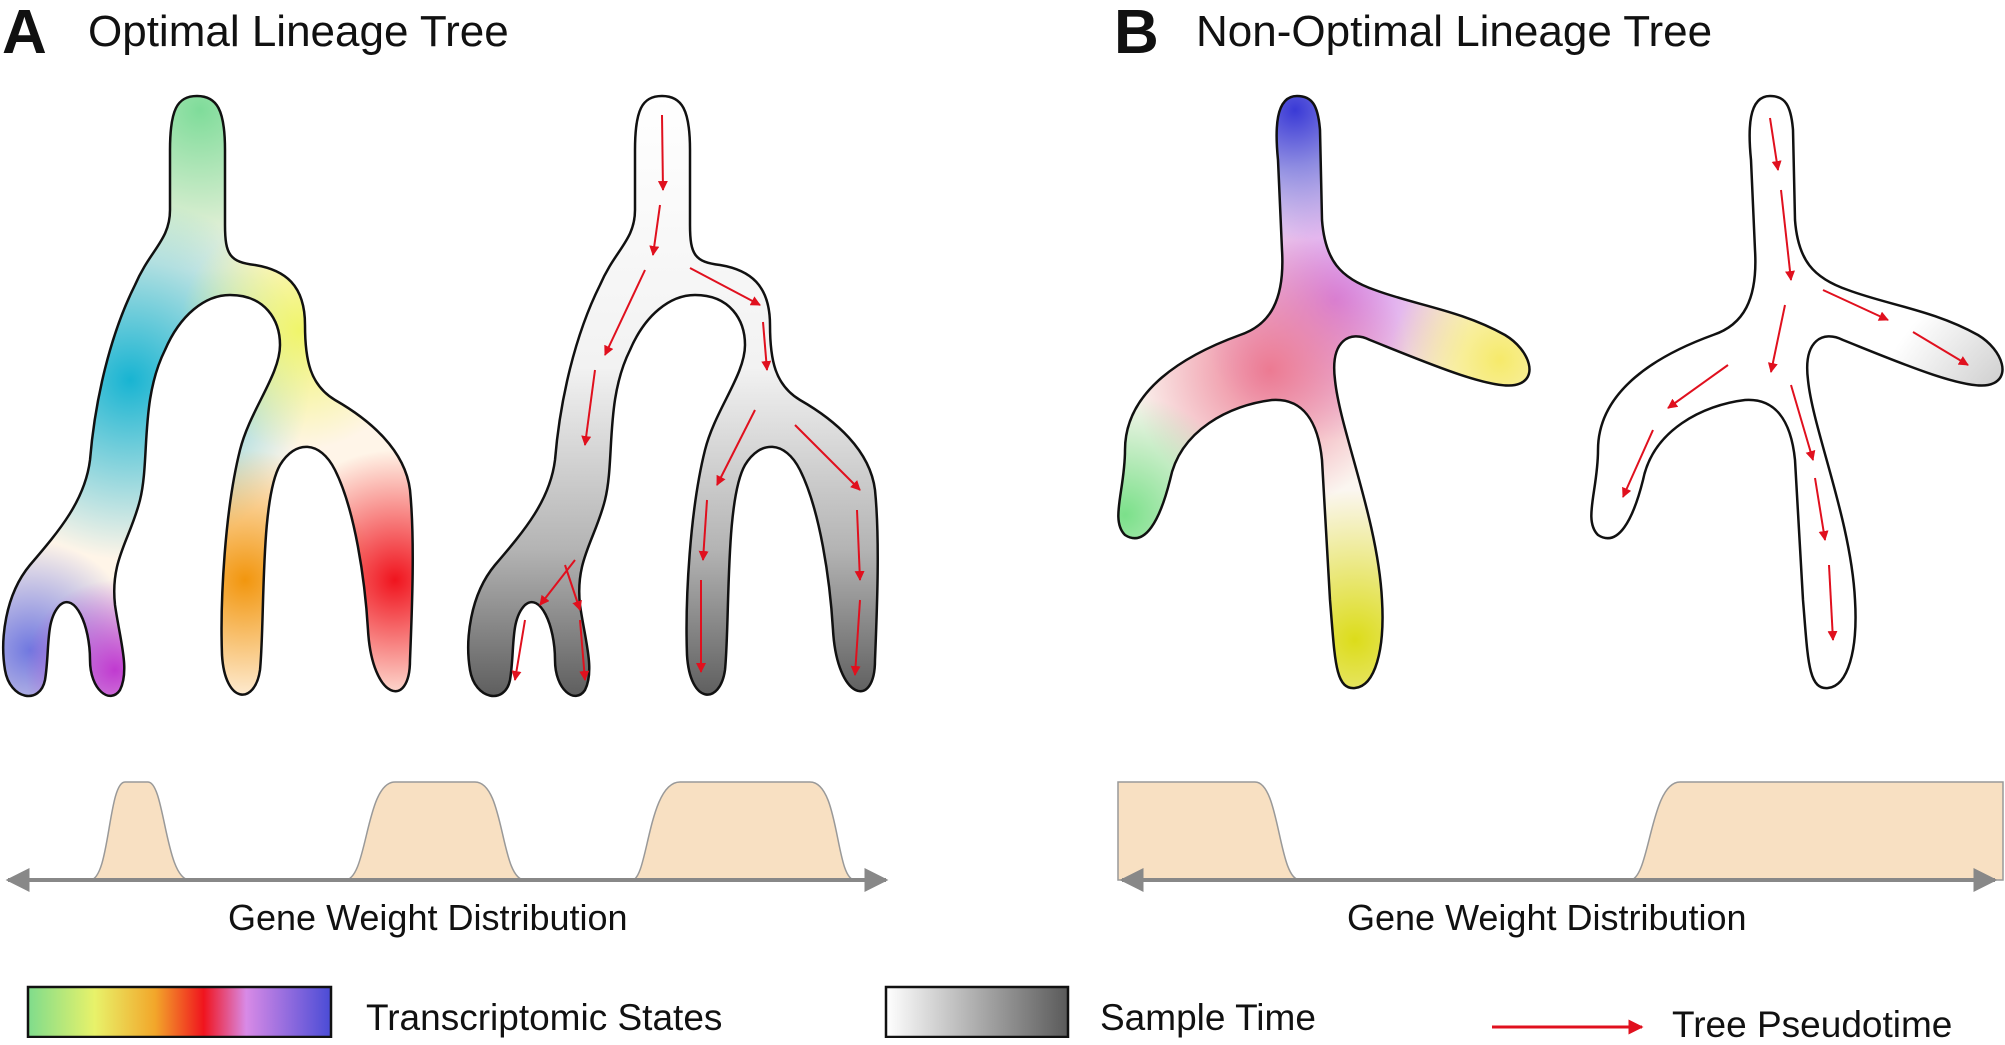 The image size is (2005, 1045). Describe the element at coordinates (298, 31) in the screenshot. I see `panel-a-title: Optimal Lineage Tree` at that location.